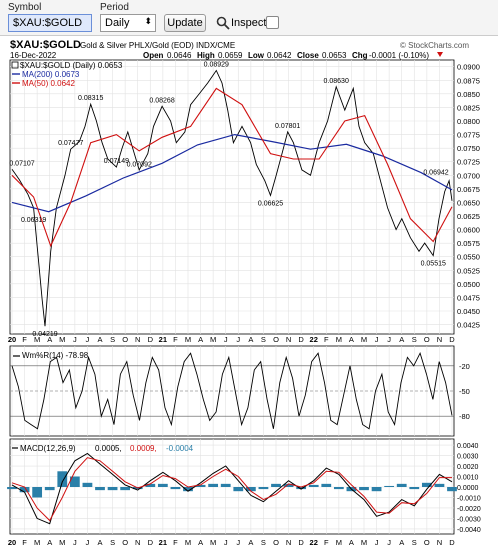 This screenshot has height=550, width=498. What do you see at coordinates (468, 270) in the screenshot?
I see `price-y-tick-label: 0.0525` at bounding box center [468, 270].